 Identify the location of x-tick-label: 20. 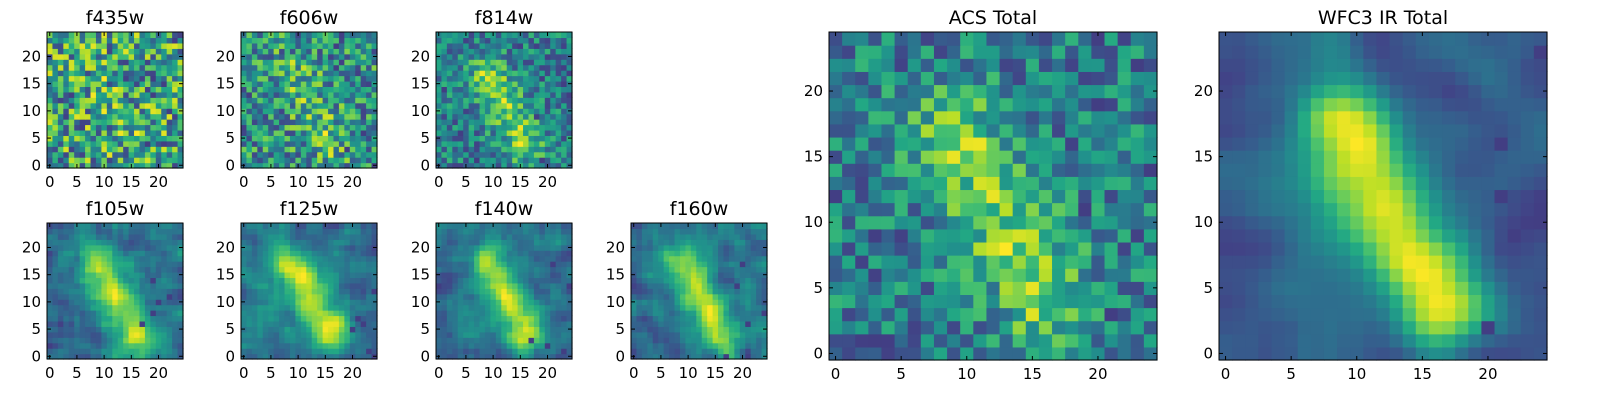
(352, 373).